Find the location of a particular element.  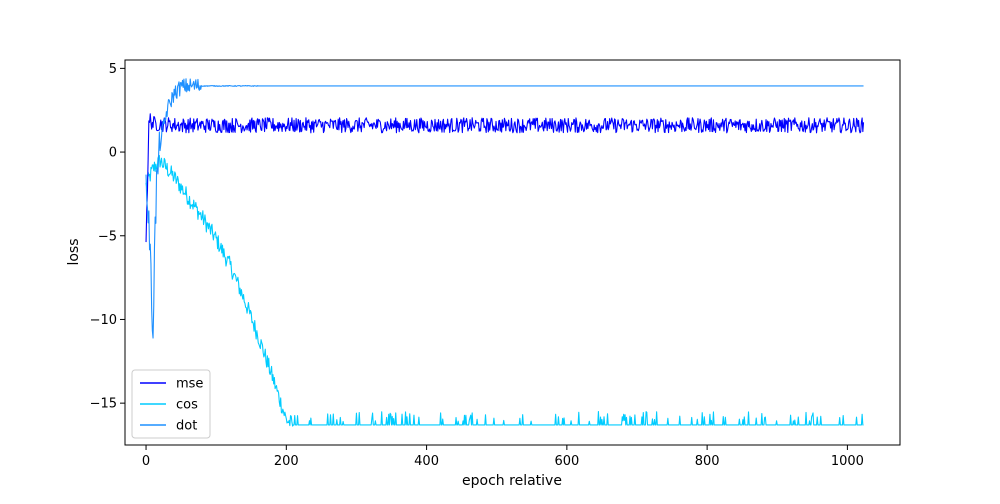

x-axis: 0 200 400 600 800 1000 is located at coordinates (503, 457).